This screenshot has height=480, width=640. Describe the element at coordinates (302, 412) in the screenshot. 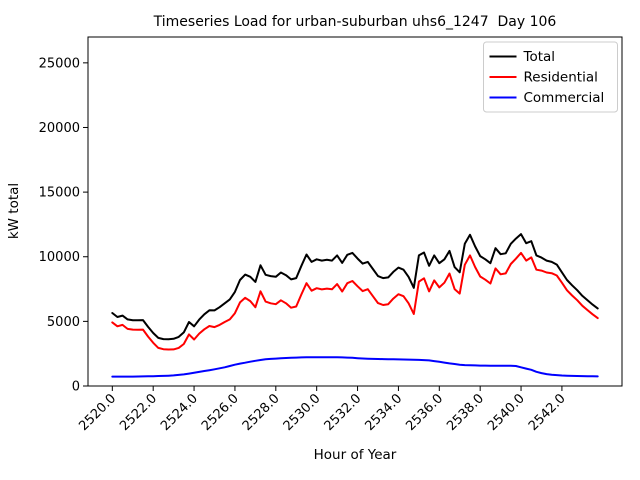

I see `x-tick-label: 2530.0` at that location.